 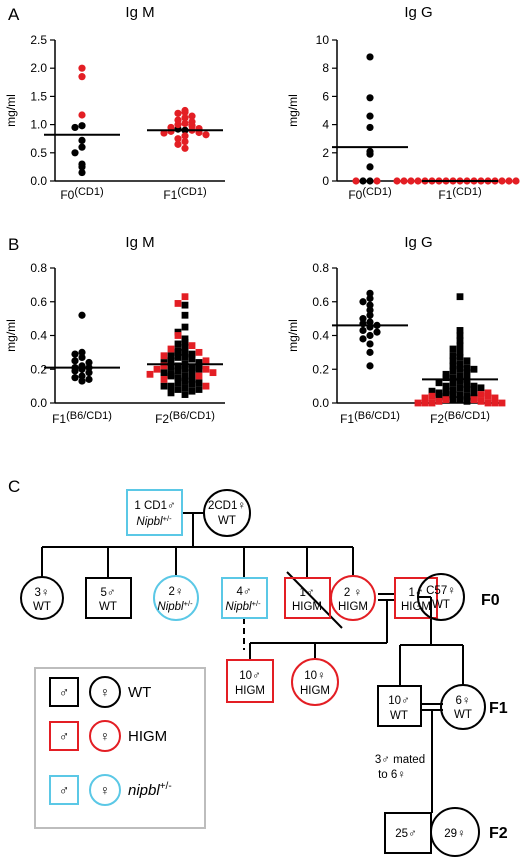 I want to click on node-1h-a-l1: 1♂, so click(x=306, y=593).